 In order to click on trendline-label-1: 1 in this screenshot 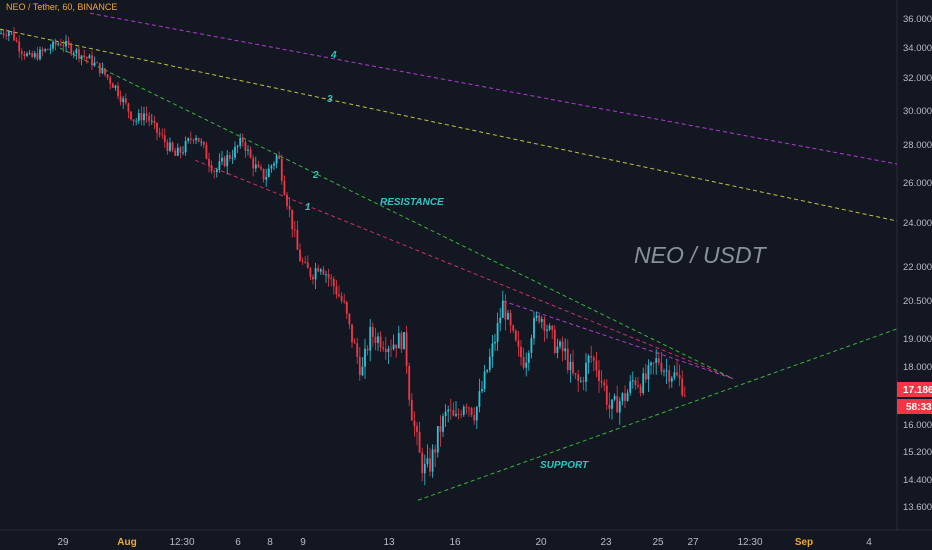, I will do `click(308, 207)`.